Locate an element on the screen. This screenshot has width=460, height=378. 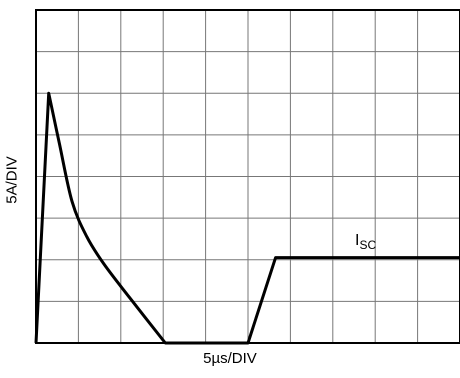
y-axis-label: 5A/DIV is located at coordinates (12, 180).